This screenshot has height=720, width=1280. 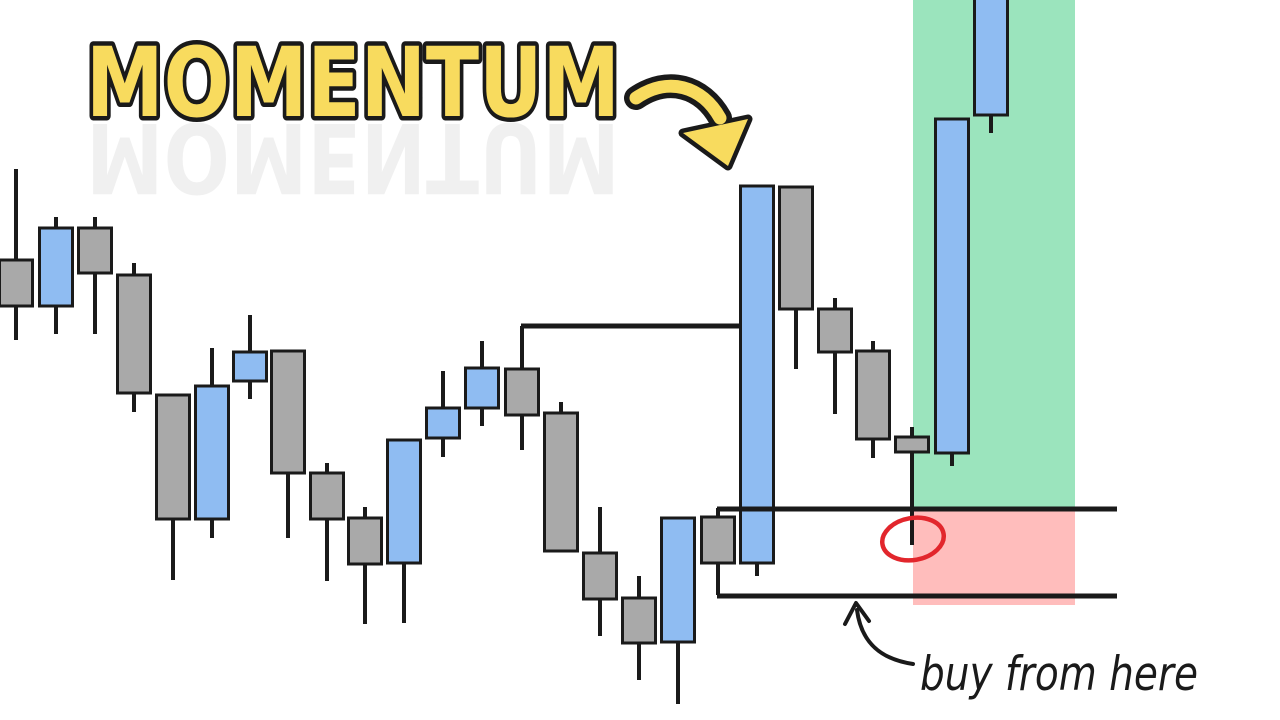 I want to click on page-title: MOMENTUM, so click(x=353, y=83).